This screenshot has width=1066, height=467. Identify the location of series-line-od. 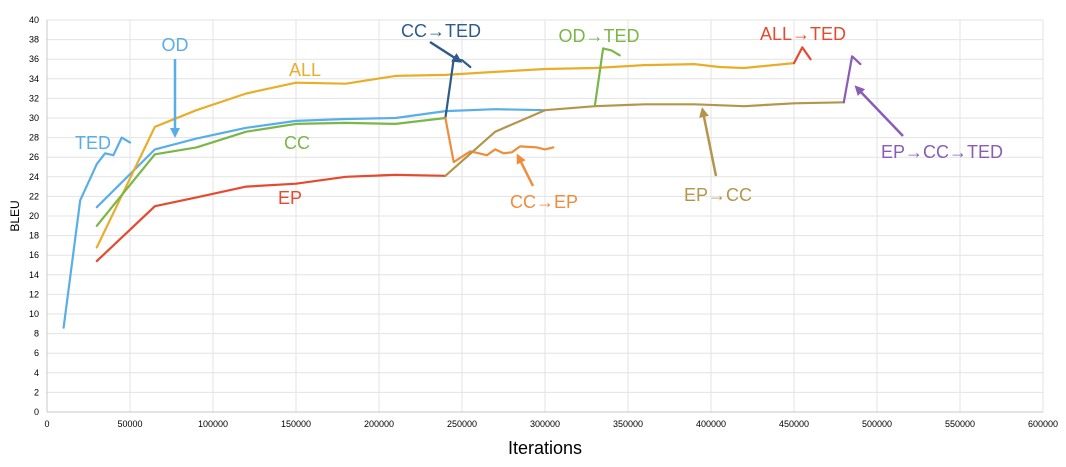
(321, 158).